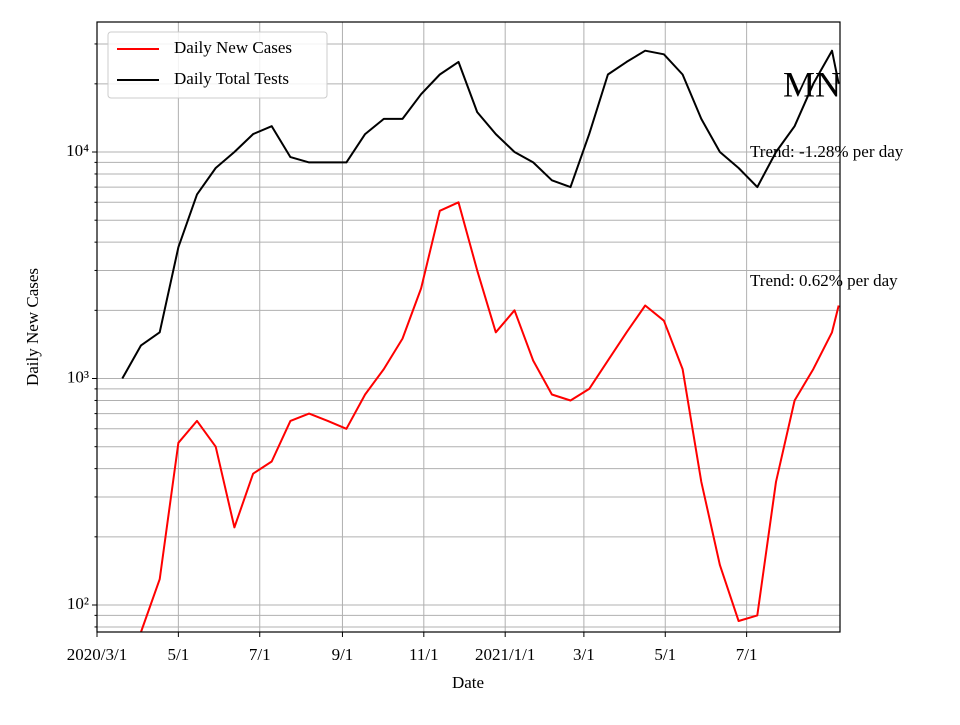  What do you see at coordinates (97, 654) in the screenshot?
I see `x-tick-label: 2020/3/1` at bounding box center [97, 654].